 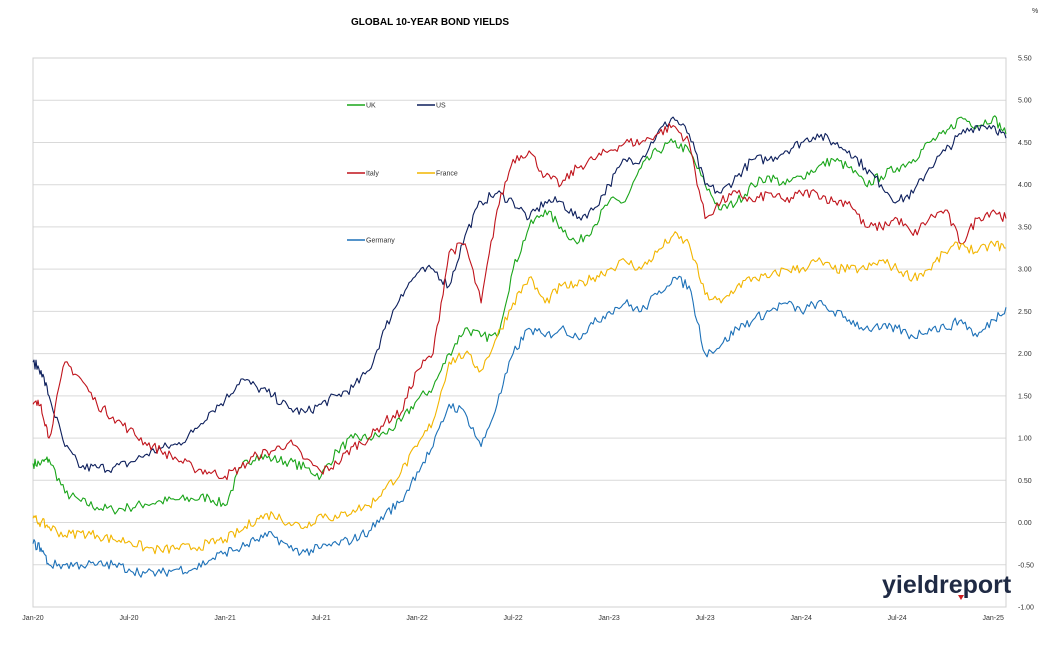 What do you see at coordinates (402, 174) in the screenshot?
I see `legend: UK US Italy France Germany` at bounding box center [402, 174].